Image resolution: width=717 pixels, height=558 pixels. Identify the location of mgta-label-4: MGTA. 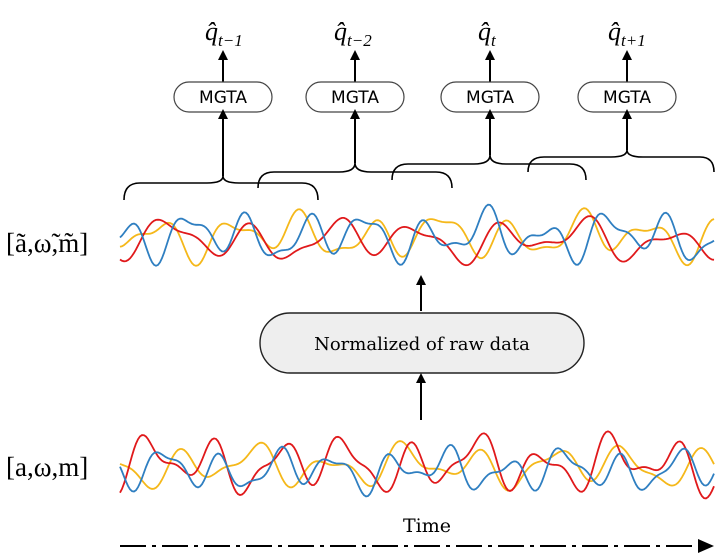
(627, 98).